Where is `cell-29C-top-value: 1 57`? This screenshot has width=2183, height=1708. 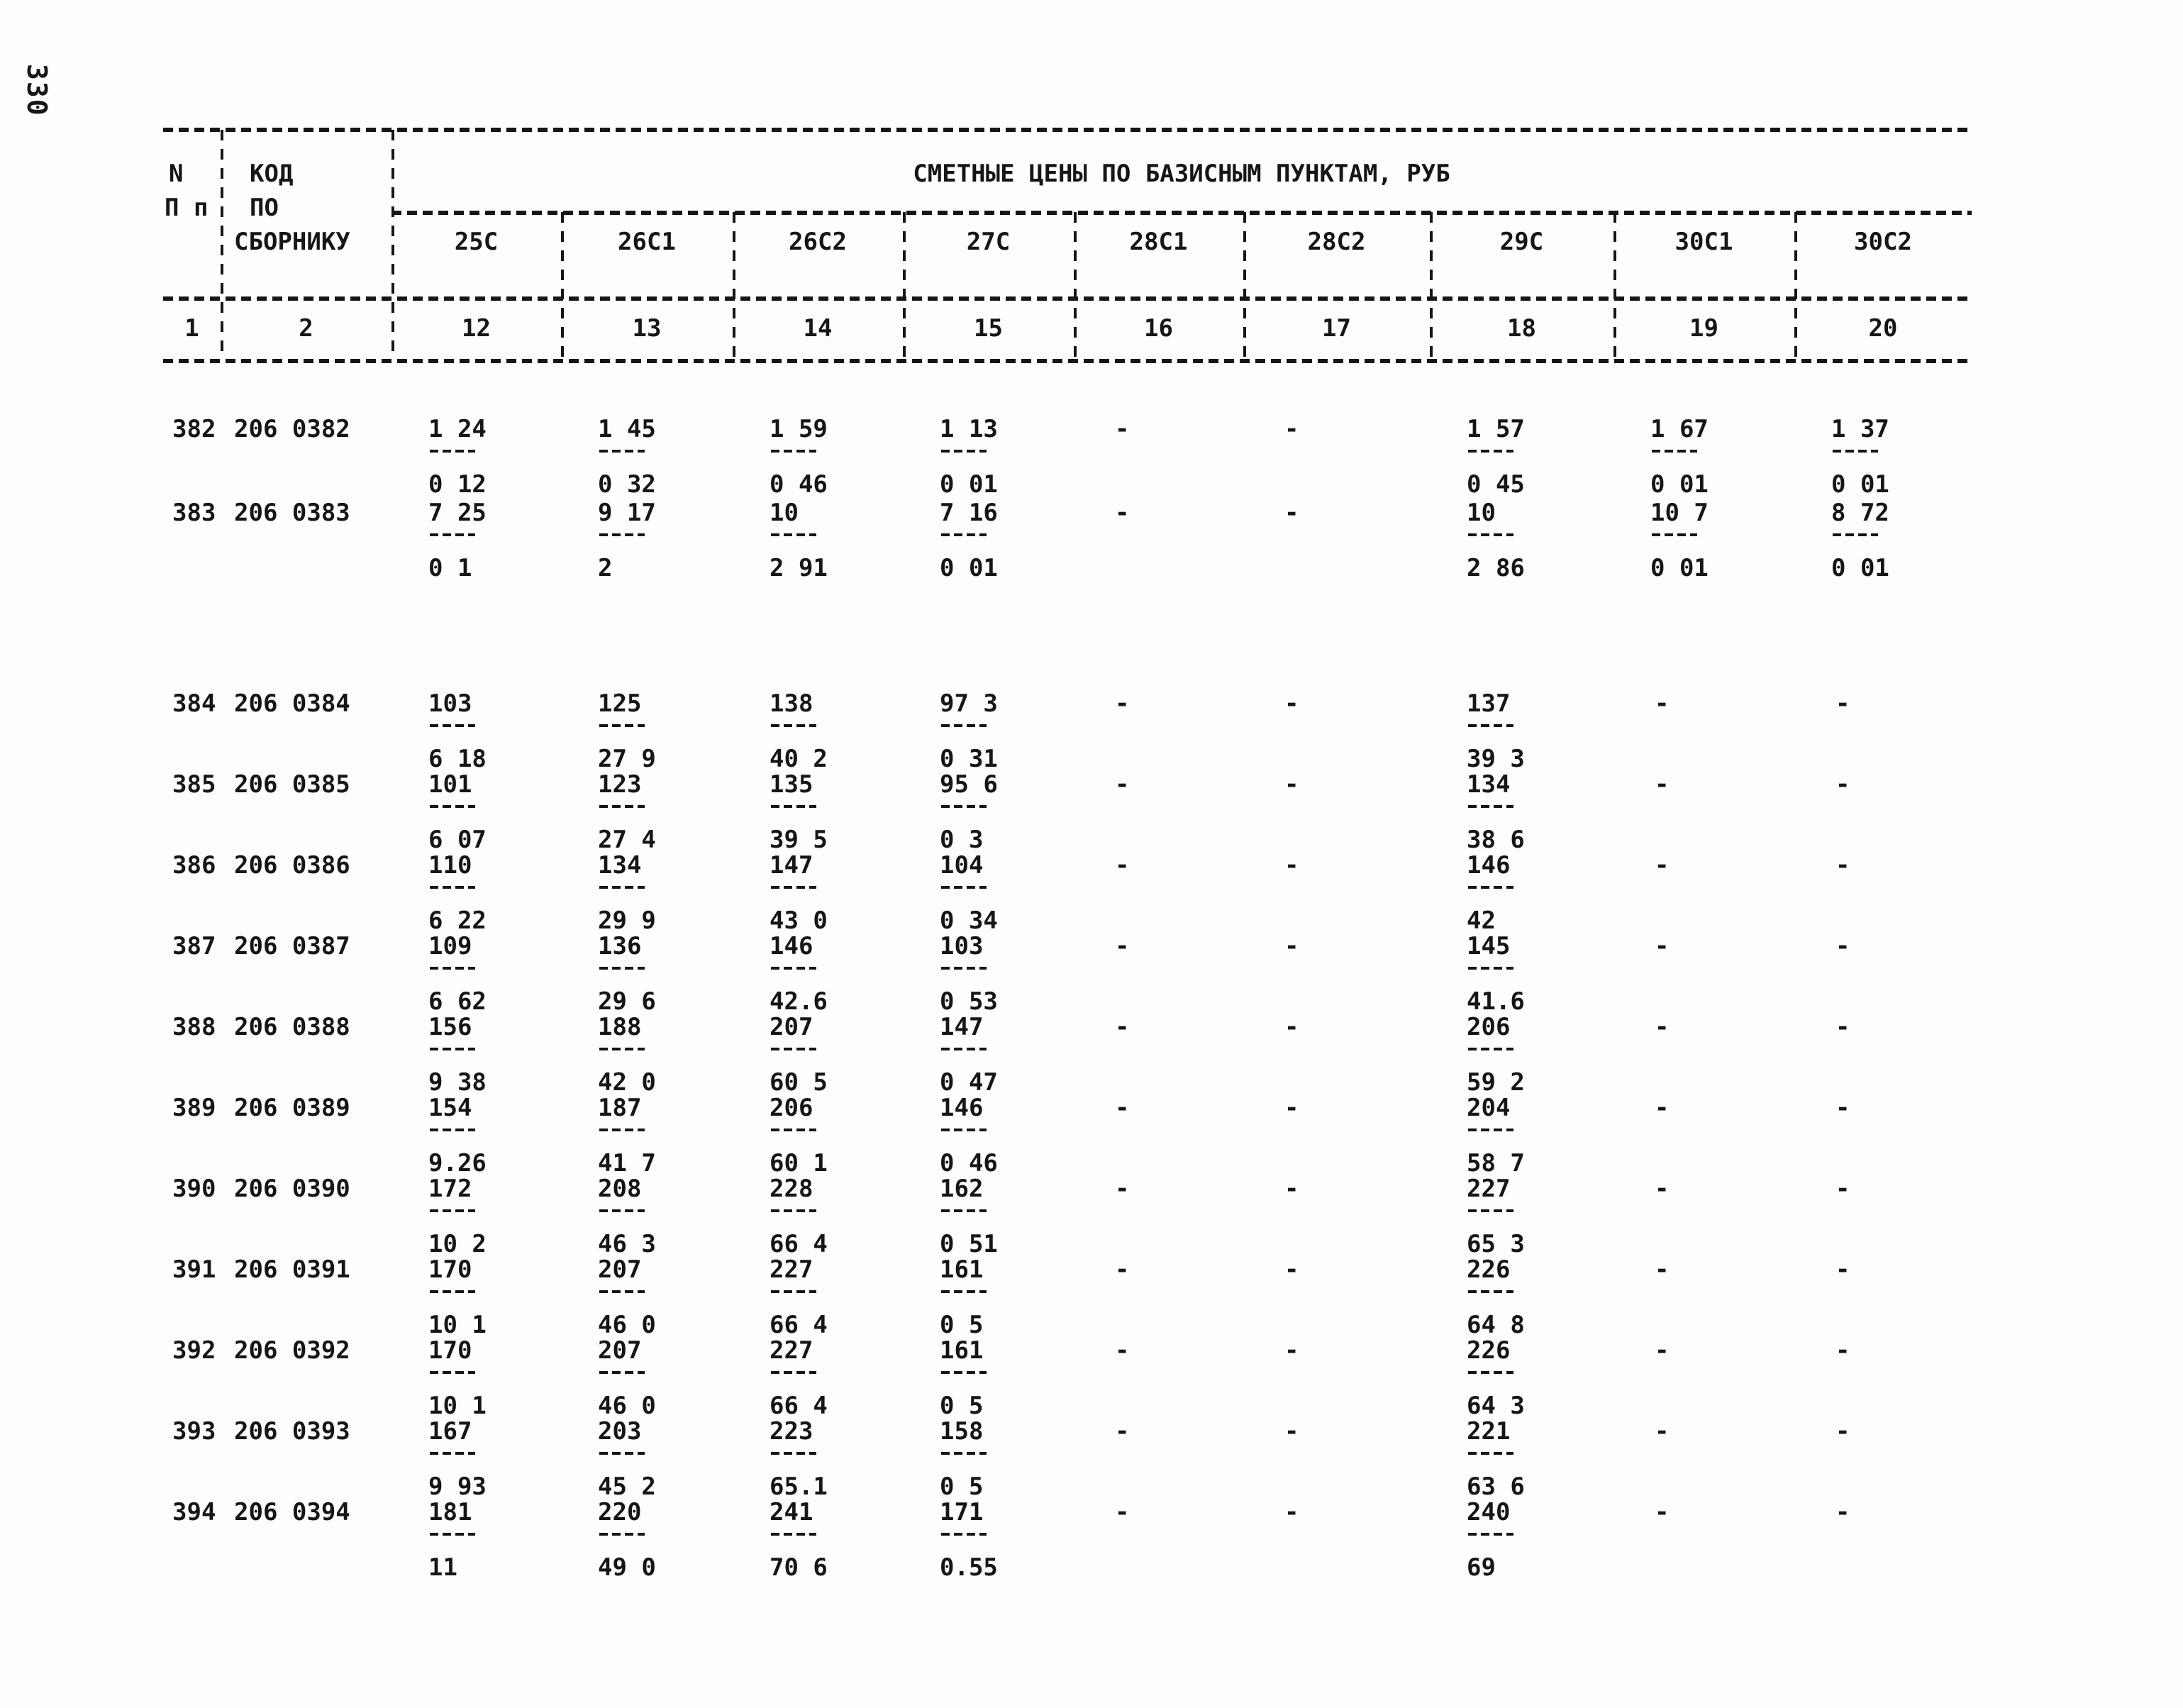
cell-29C-top-value: 1 57 is located at coordinates (1496, 429).